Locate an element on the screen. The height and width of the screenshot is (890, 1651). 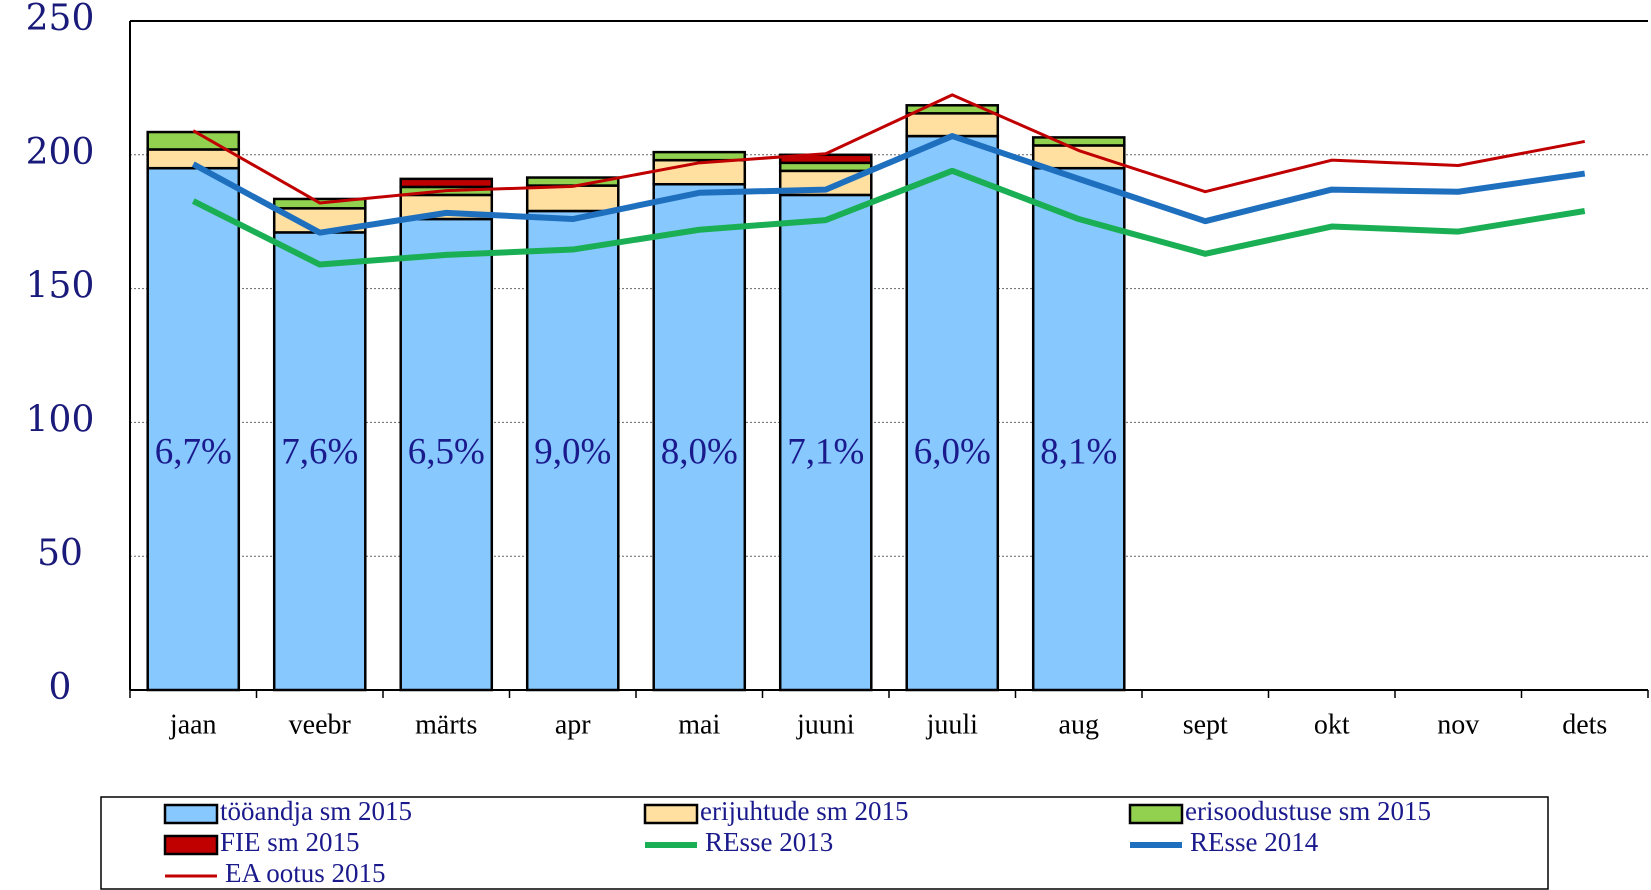
annotation: 7,6% is located at coordinates (319, 451).